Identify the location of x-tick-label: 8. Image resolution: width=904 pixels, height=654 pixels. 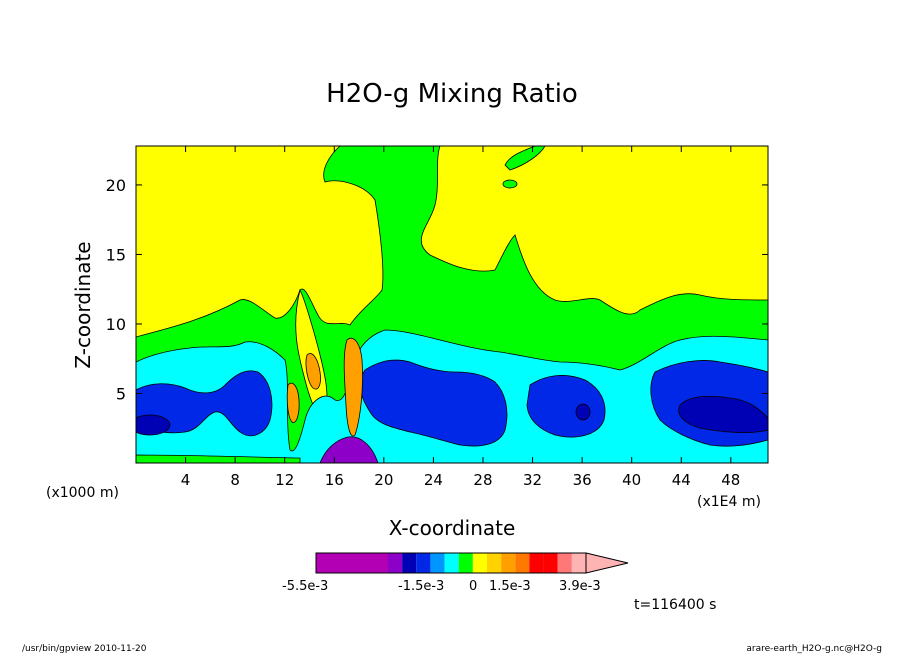
(235, 480).